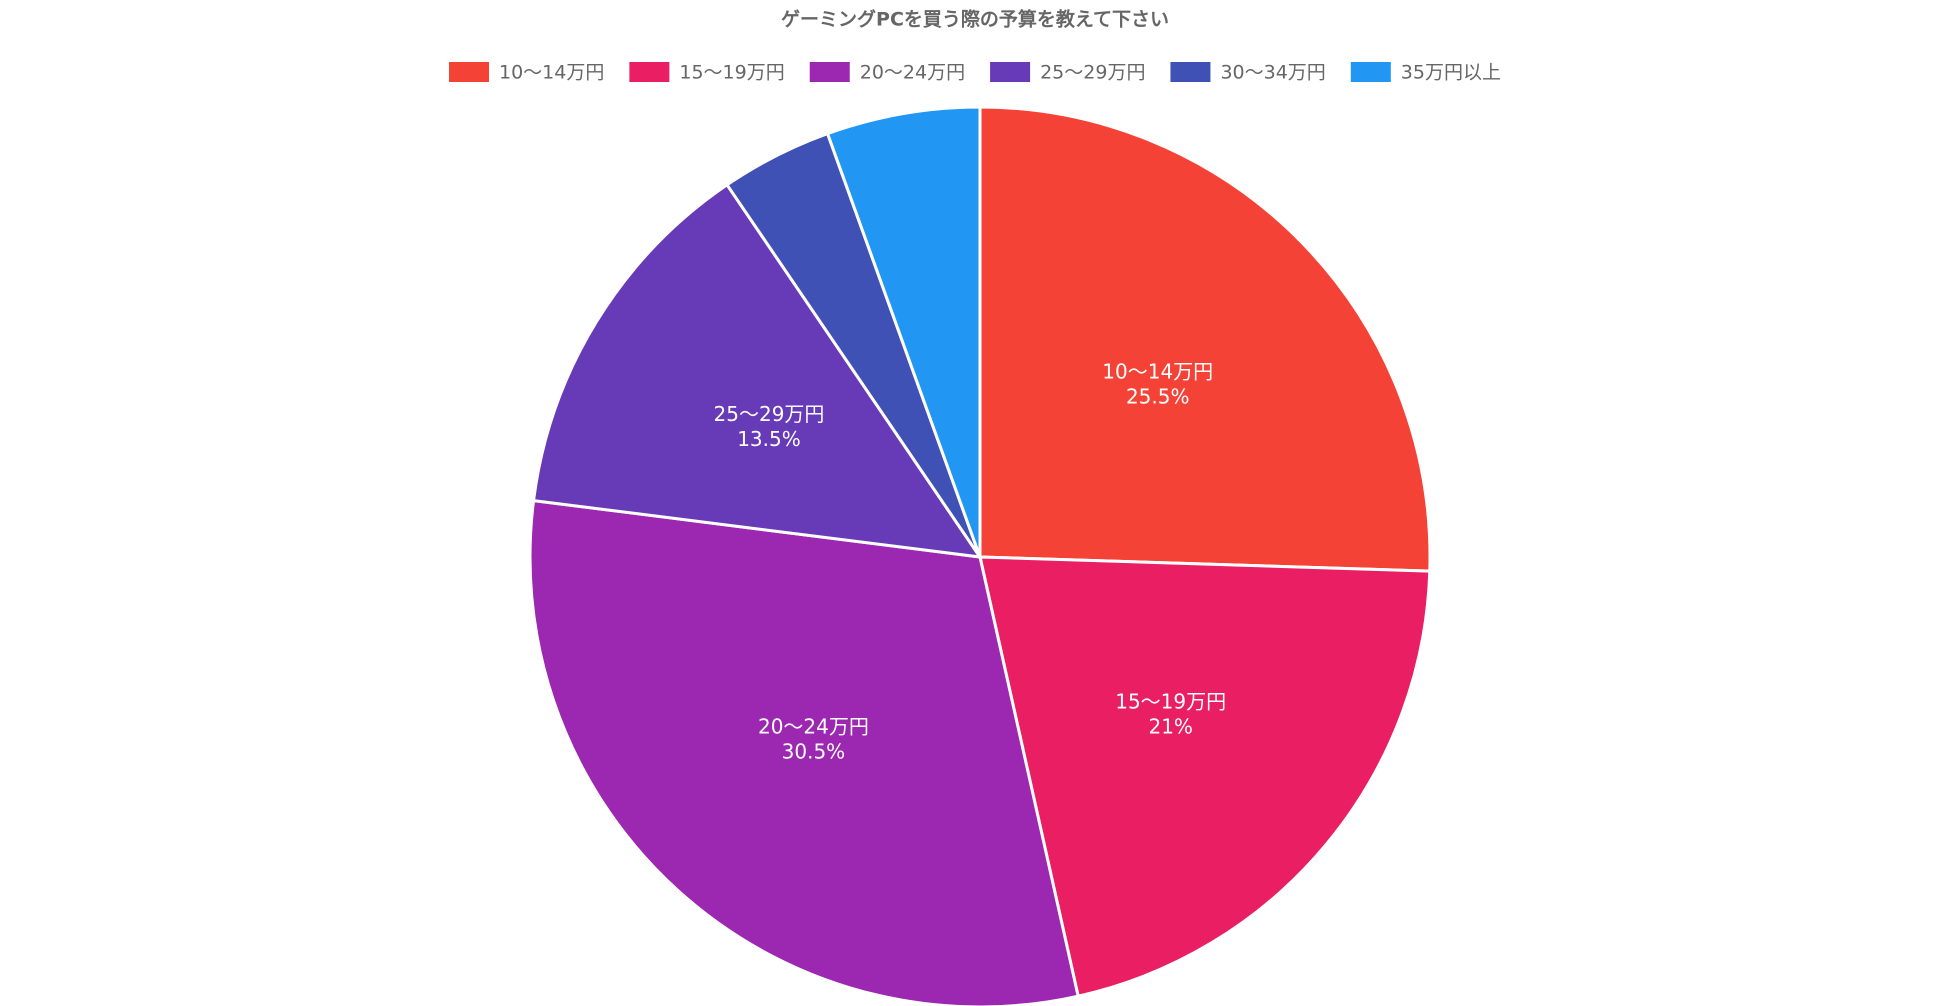 This screenshot has width=1950, height=1006. Describe the element at coordinates (1170, 701) in the screenshot. I see `slice-category-label: 15〜19万円` at that location.